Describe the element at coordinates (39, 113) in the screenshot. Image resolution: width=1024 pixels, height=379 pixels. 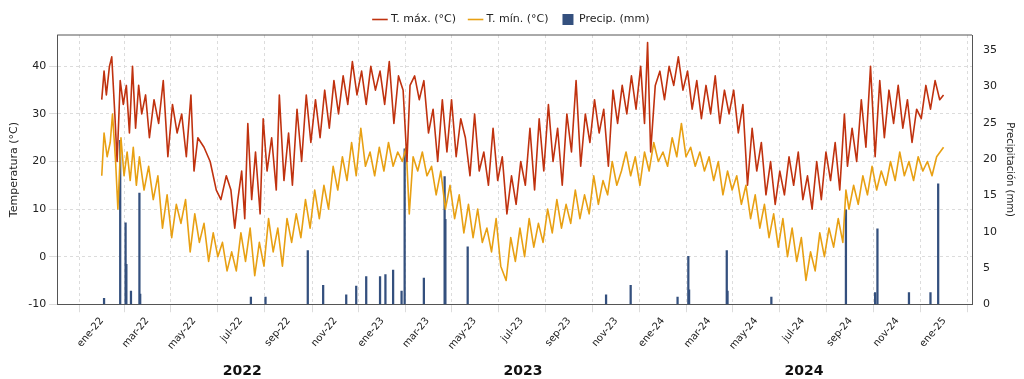
I see `y-tick-label: 30` at that location.